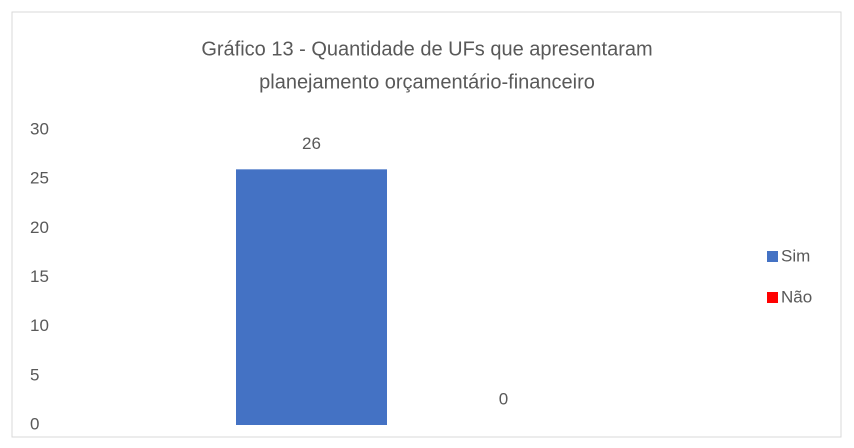  I want to click on chart-title: planejamento orçamentário-financeiro, so click(427, 82).